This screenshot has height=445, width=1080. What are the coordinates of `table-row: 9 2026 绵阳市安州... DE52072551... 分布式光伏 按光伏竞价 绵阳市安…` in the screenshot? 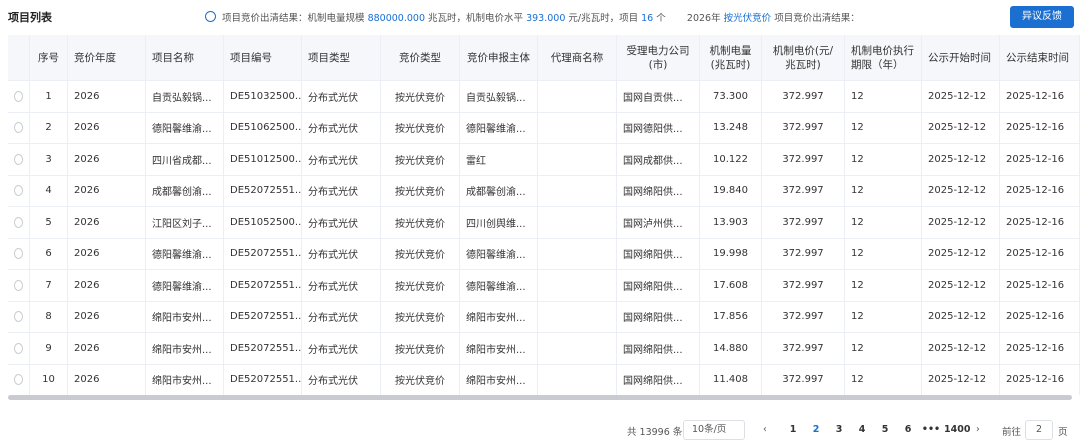 It's located at (544, 349).